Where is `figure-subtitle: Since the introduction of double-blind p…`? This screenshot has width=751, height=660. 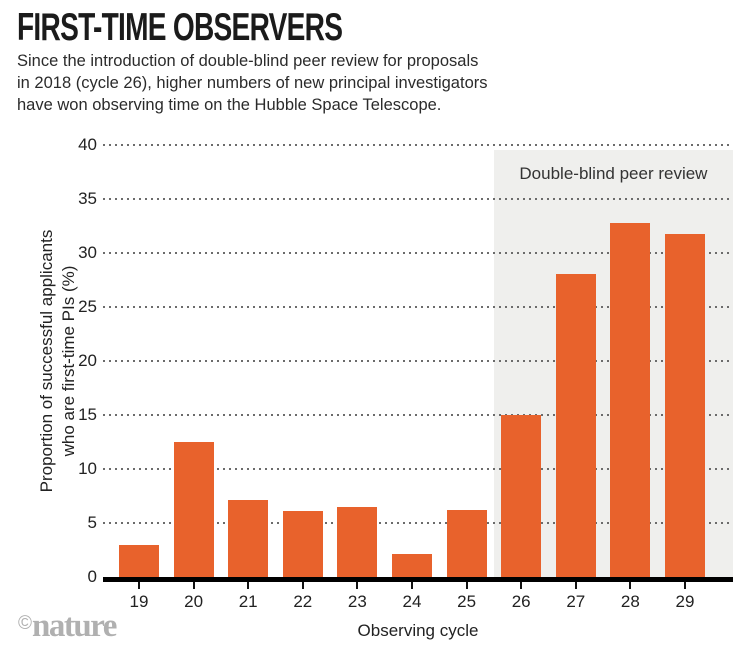
figure-subtitle: Since the introduction of double-blind p… is located at coordinates (252, 83).